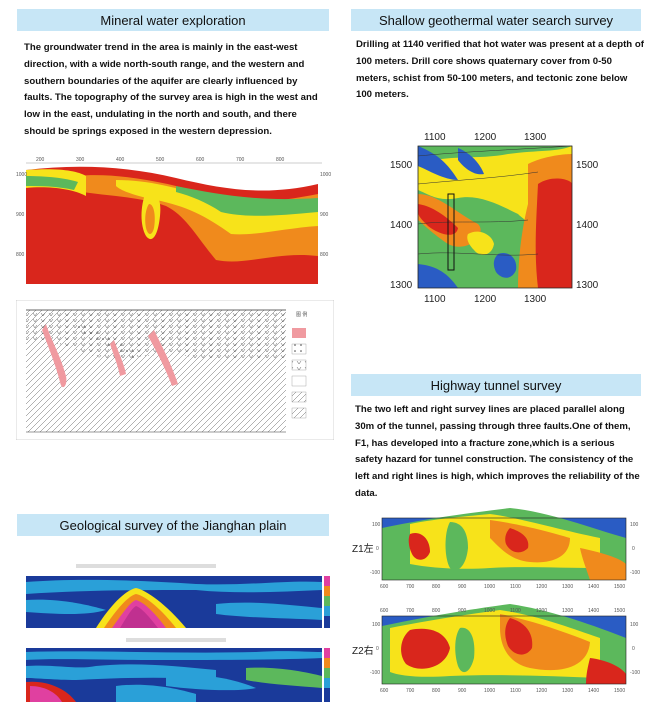  I want to click on tunnel-title-banner: Highway tunnel survey, so click(496, 385).